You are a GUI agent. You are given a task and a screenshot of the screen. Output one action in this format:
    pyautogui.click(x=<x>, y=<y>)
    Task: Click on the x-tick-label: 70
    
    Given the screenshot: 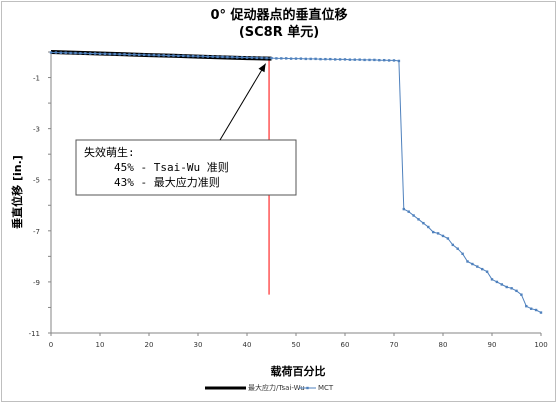 What is the action you would take?
    pyautogui.click(x=394, y=345)
    